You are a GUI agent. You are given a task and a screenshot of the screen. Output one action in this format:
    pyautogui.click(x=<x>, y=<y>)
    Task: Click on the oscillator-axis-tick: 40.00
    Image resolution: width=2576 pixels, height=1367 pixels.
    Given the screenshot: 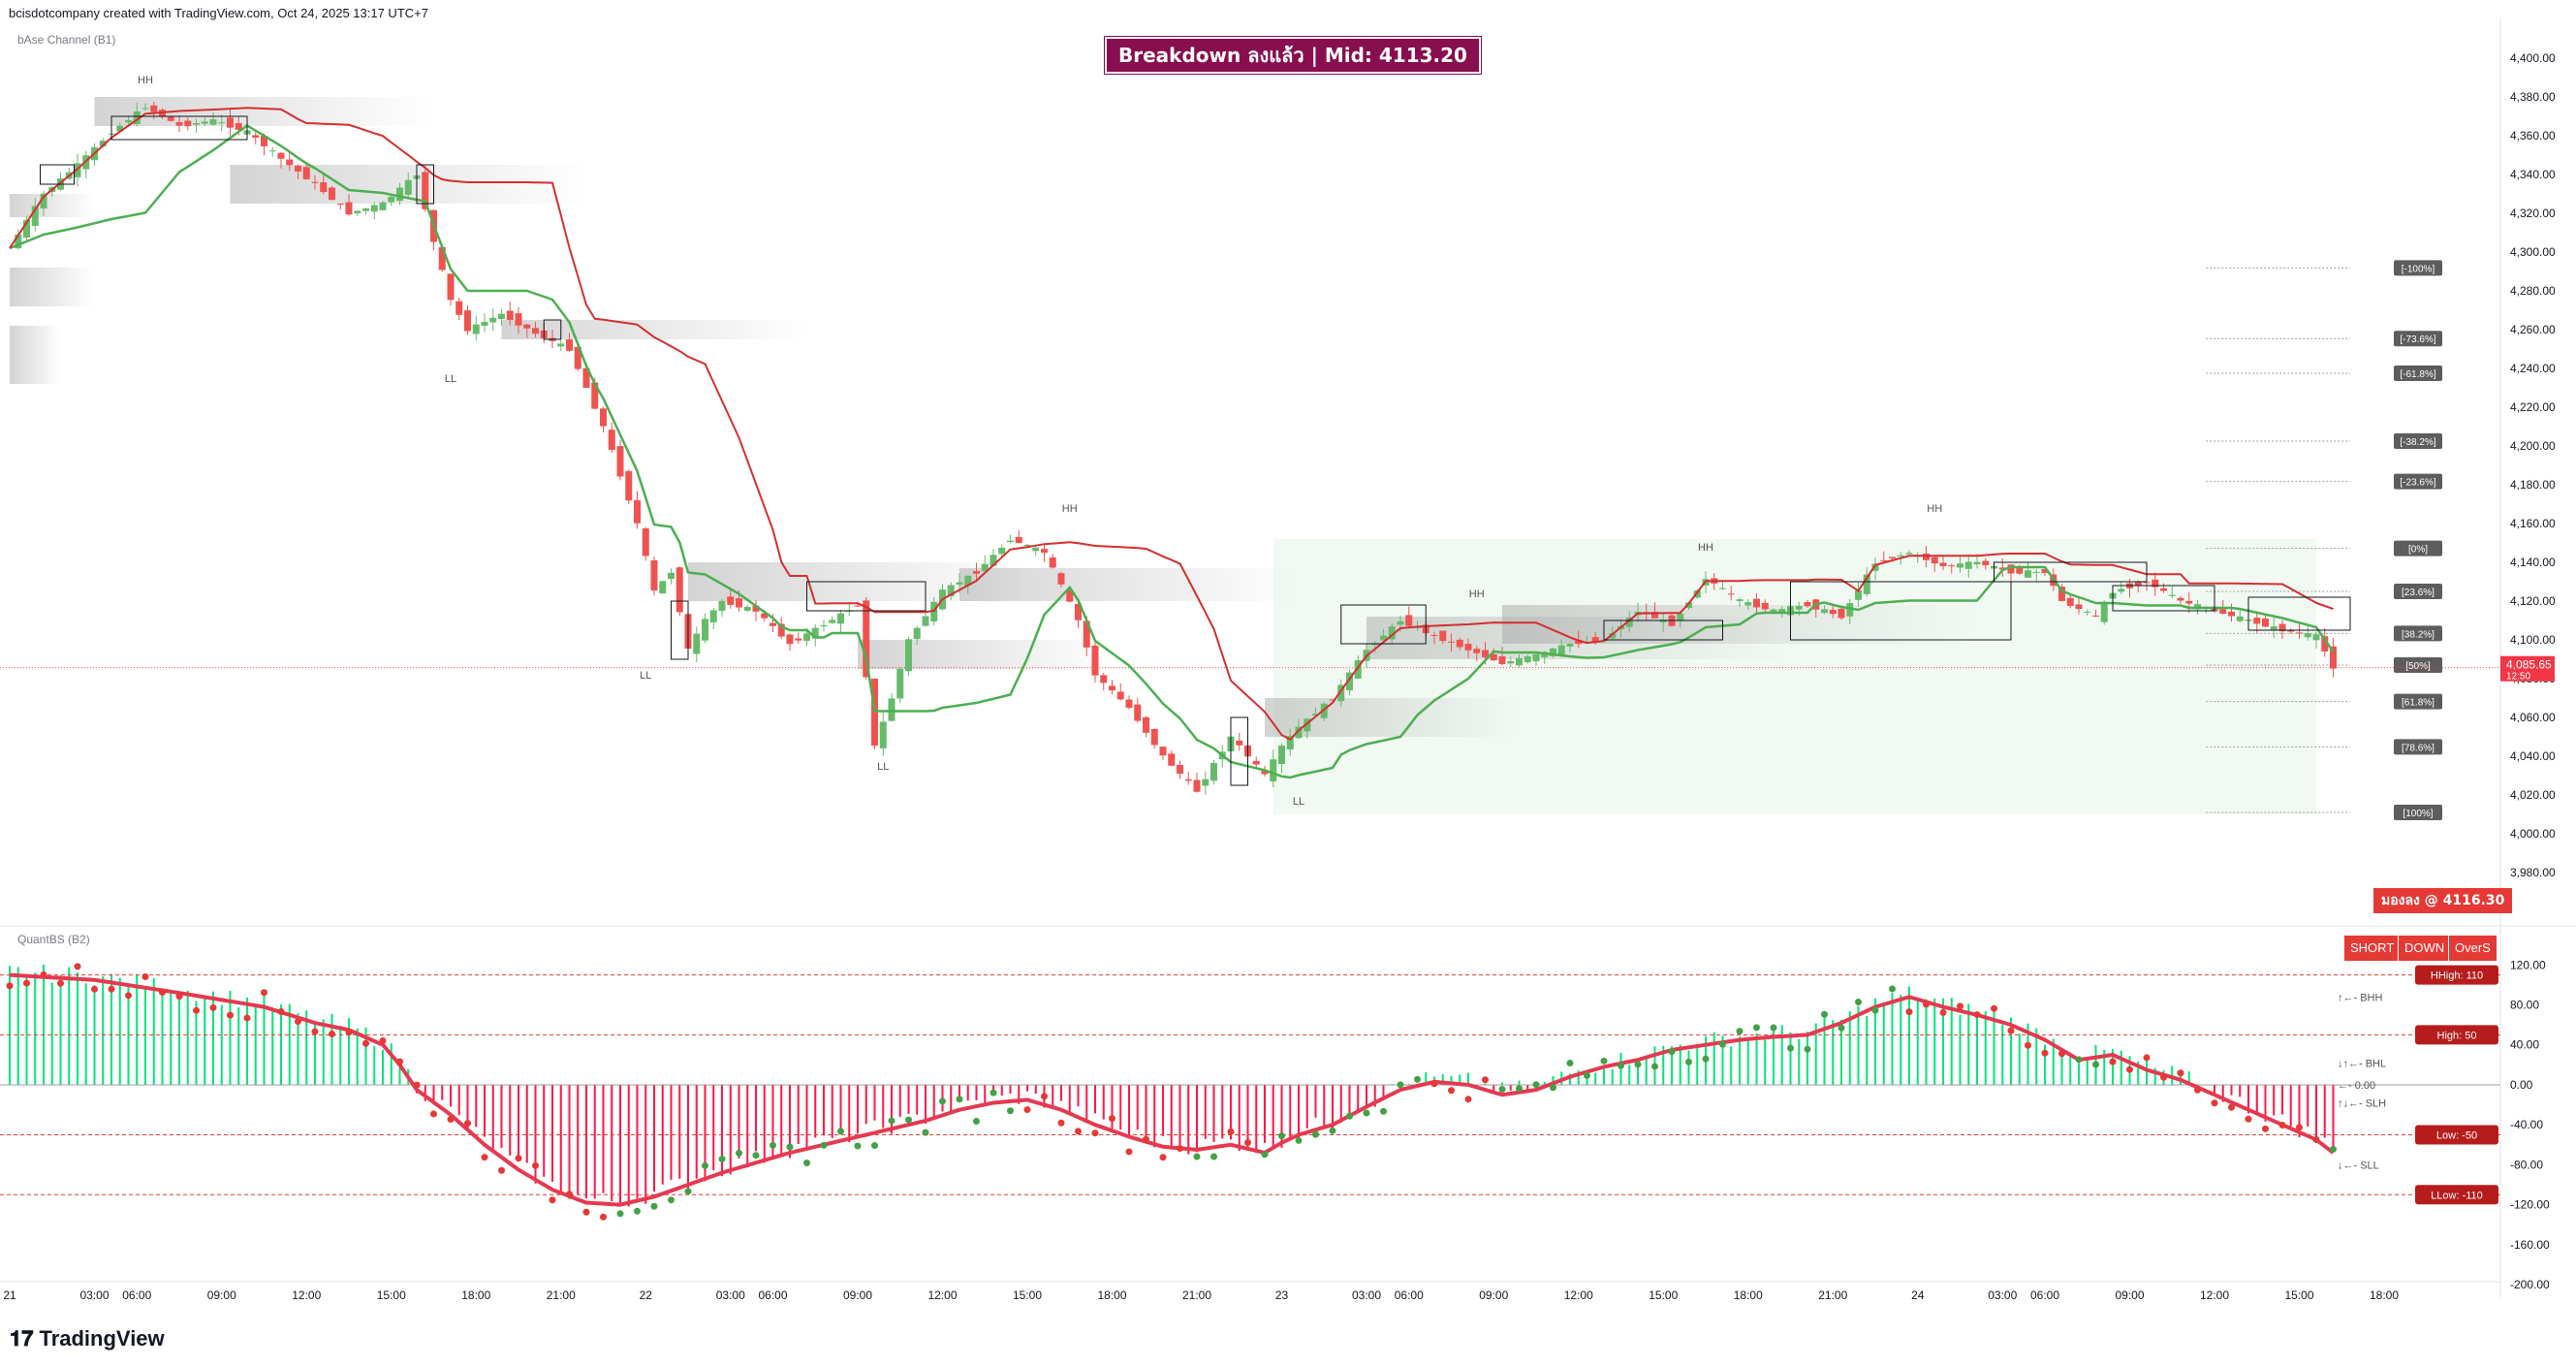 What is the action you would take?
    pyautogui.click(x=2524, y=1045)
    